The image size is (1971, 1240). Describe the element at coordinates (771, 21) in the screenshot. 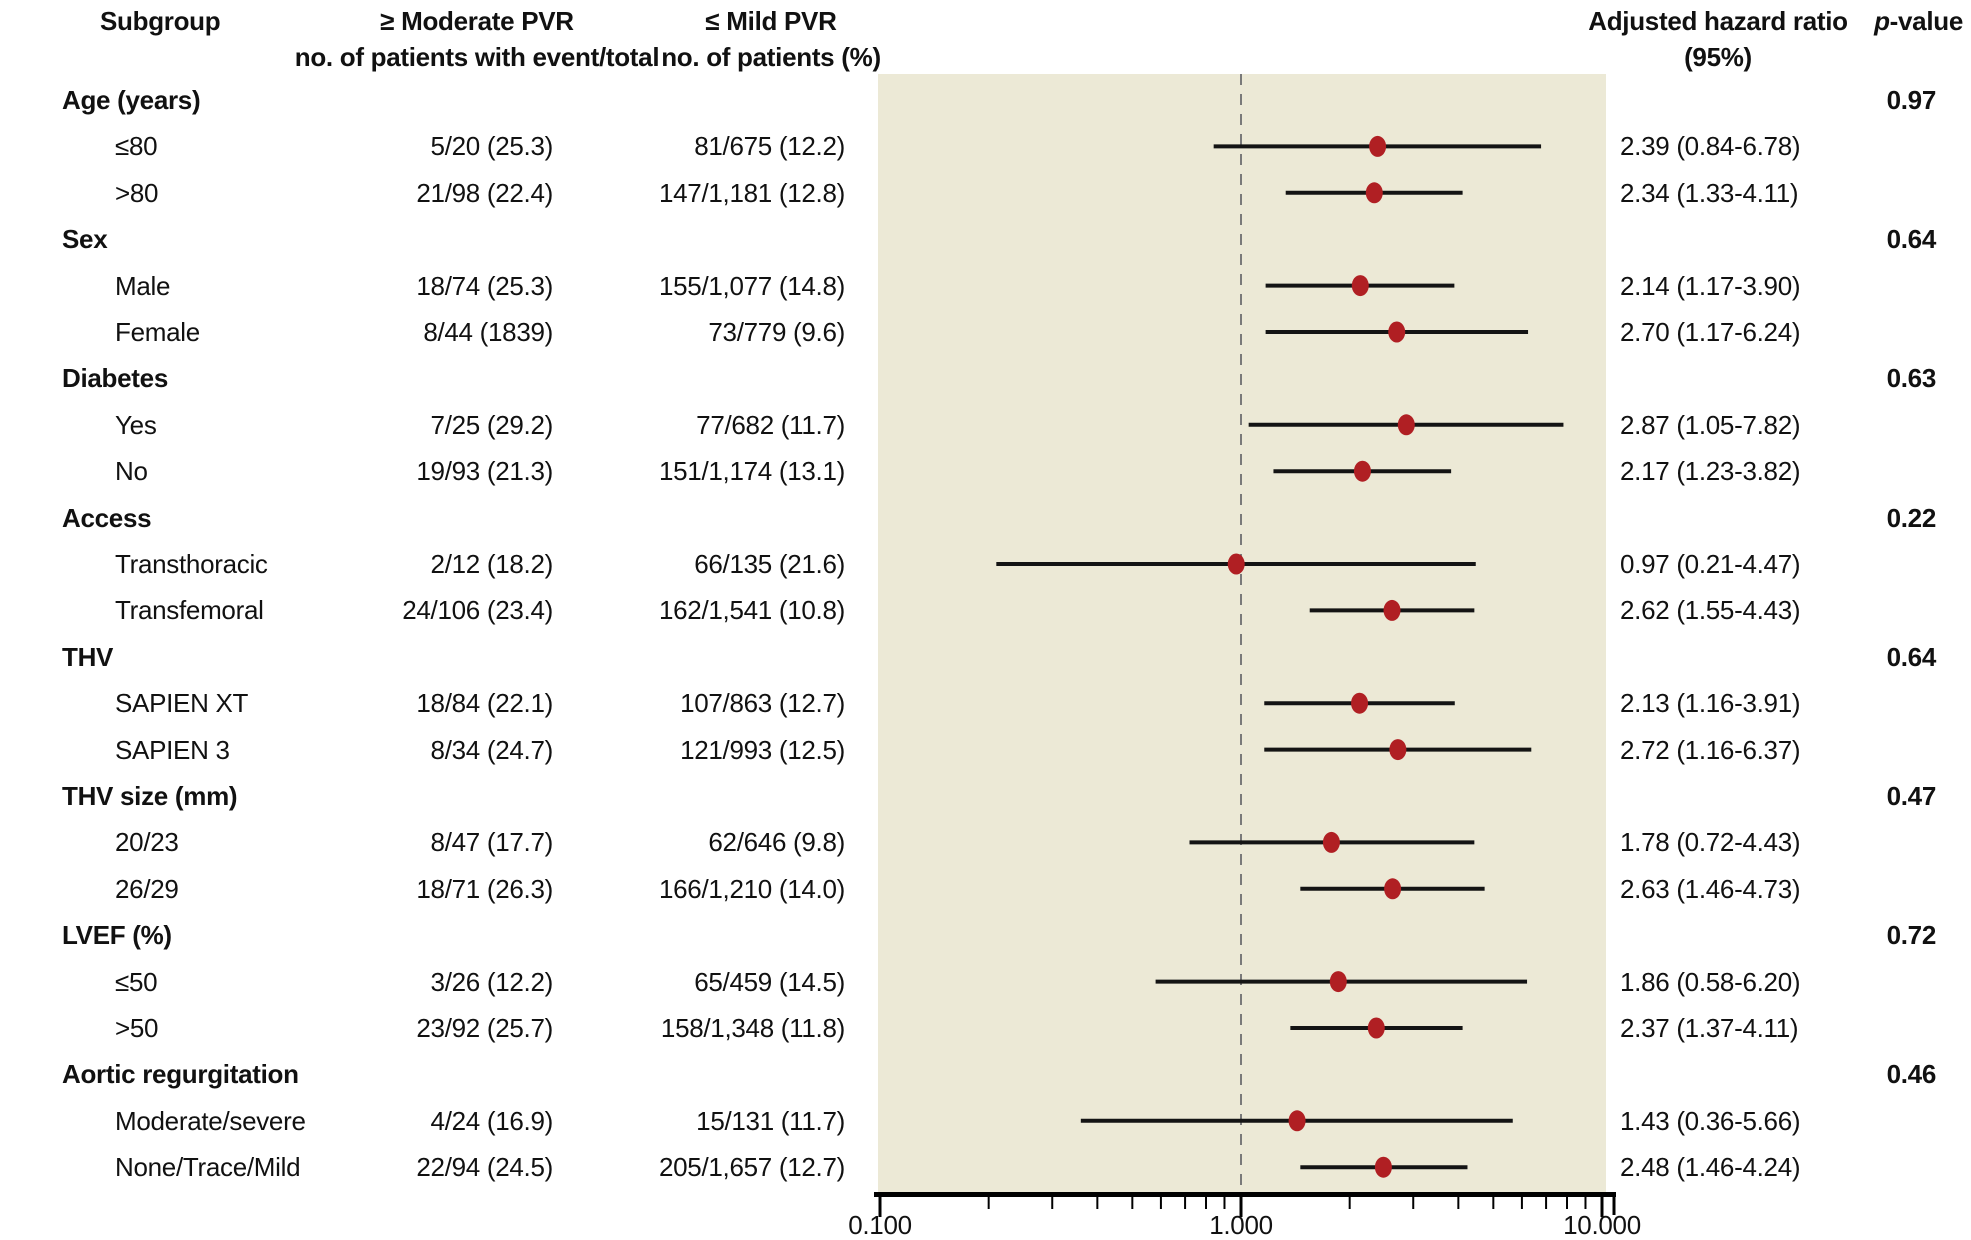

I see `mild-pvr-header-line1: ≤ Mild PVR` at that location.